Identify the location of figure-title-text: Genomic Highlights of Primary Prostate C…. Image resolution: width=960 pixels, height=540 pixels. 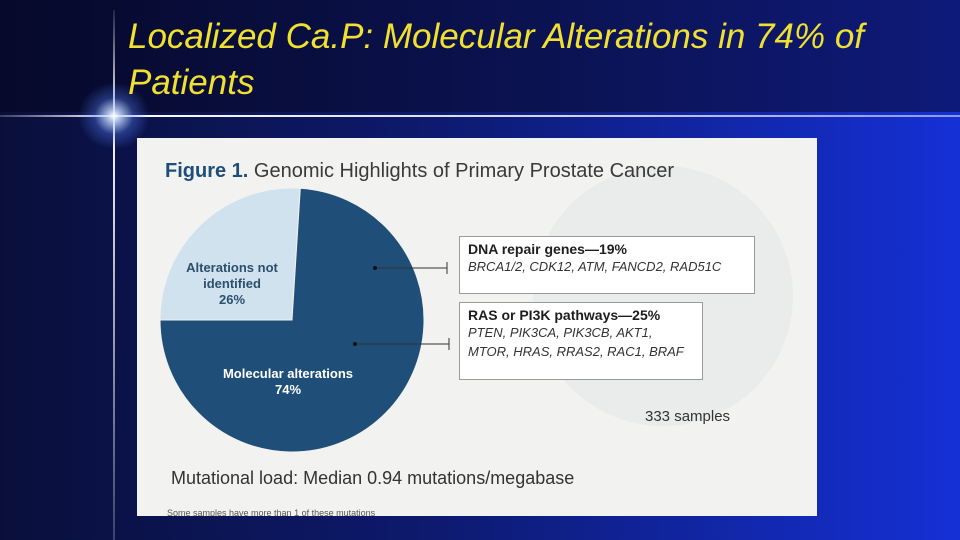
(464, 171).